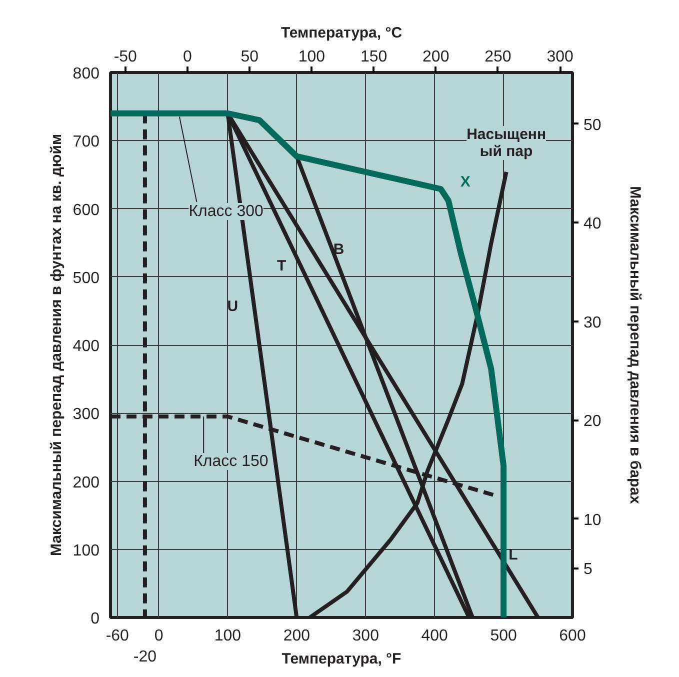 The width and height of the screenshot is (679, 677). Describe the element at coordinates (436, 57) in the screenshot. I see `x2-tick-label: 200` at that location.